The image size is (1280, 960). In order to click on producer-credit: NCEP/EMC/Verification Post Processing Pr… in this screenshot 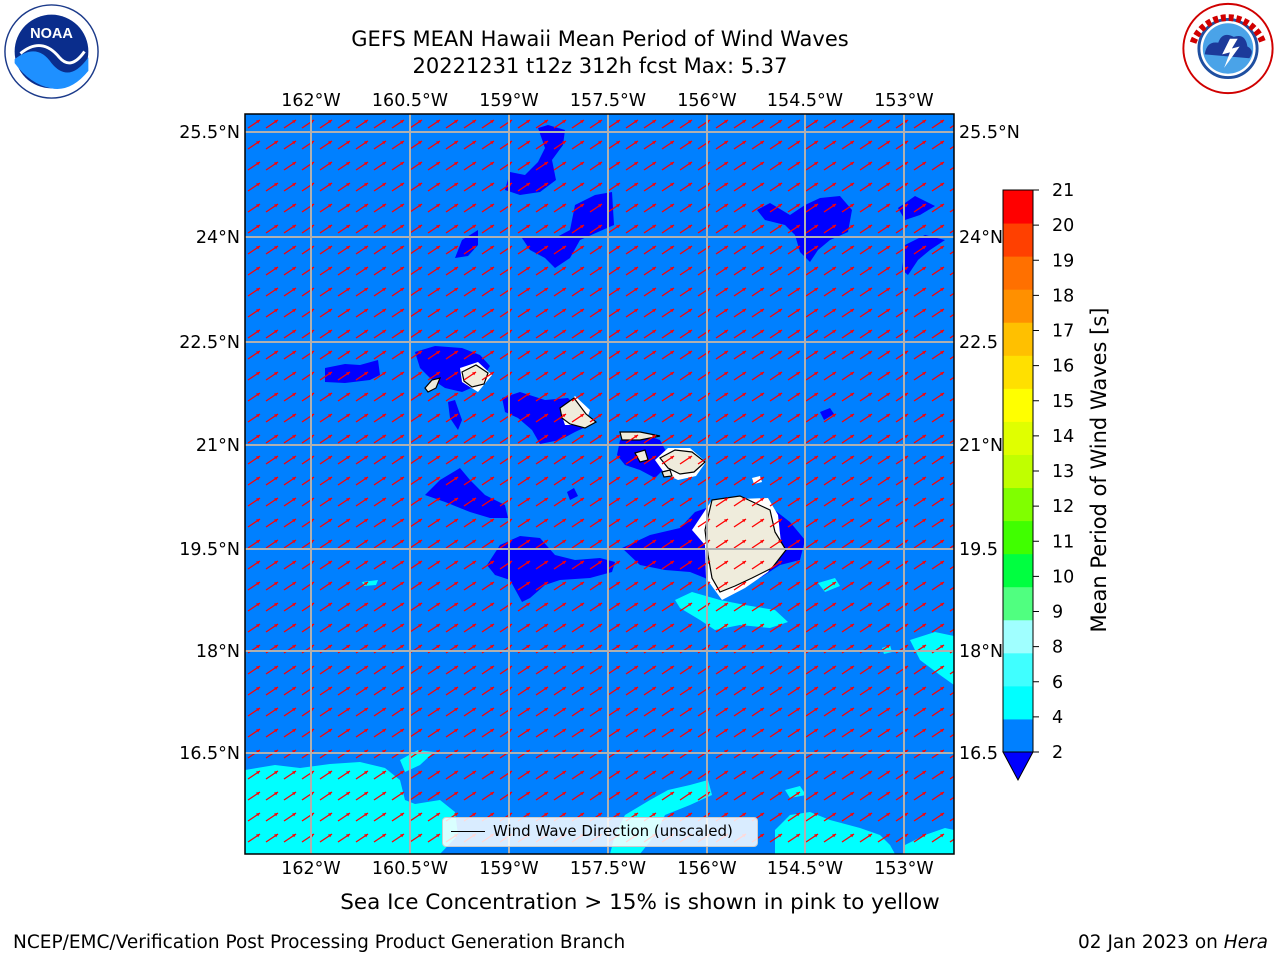, I will do `click(319, 942)`.